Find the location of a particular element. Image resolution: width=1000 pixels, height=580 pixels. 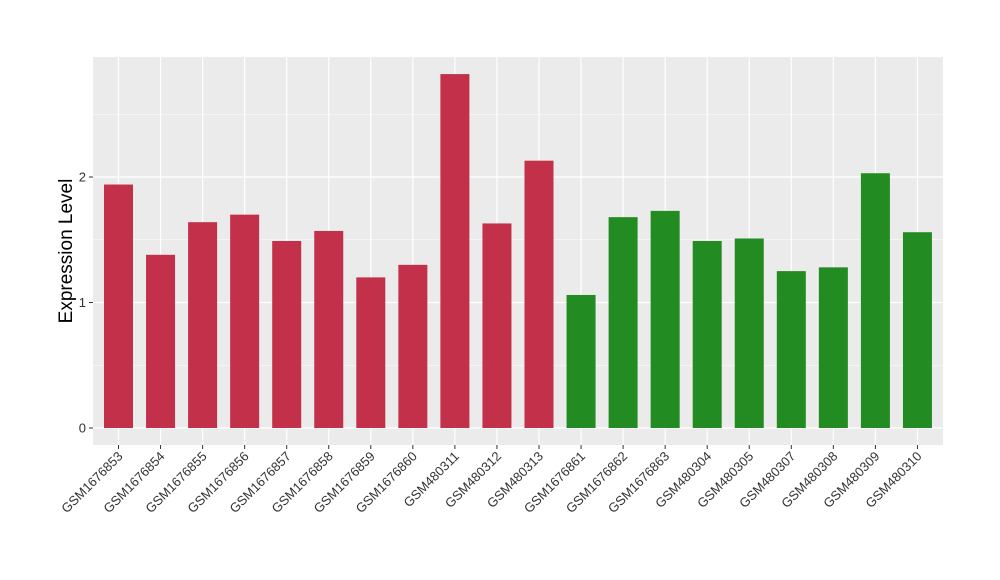

bar-GSM480313 is located at coordinates (539, 294).